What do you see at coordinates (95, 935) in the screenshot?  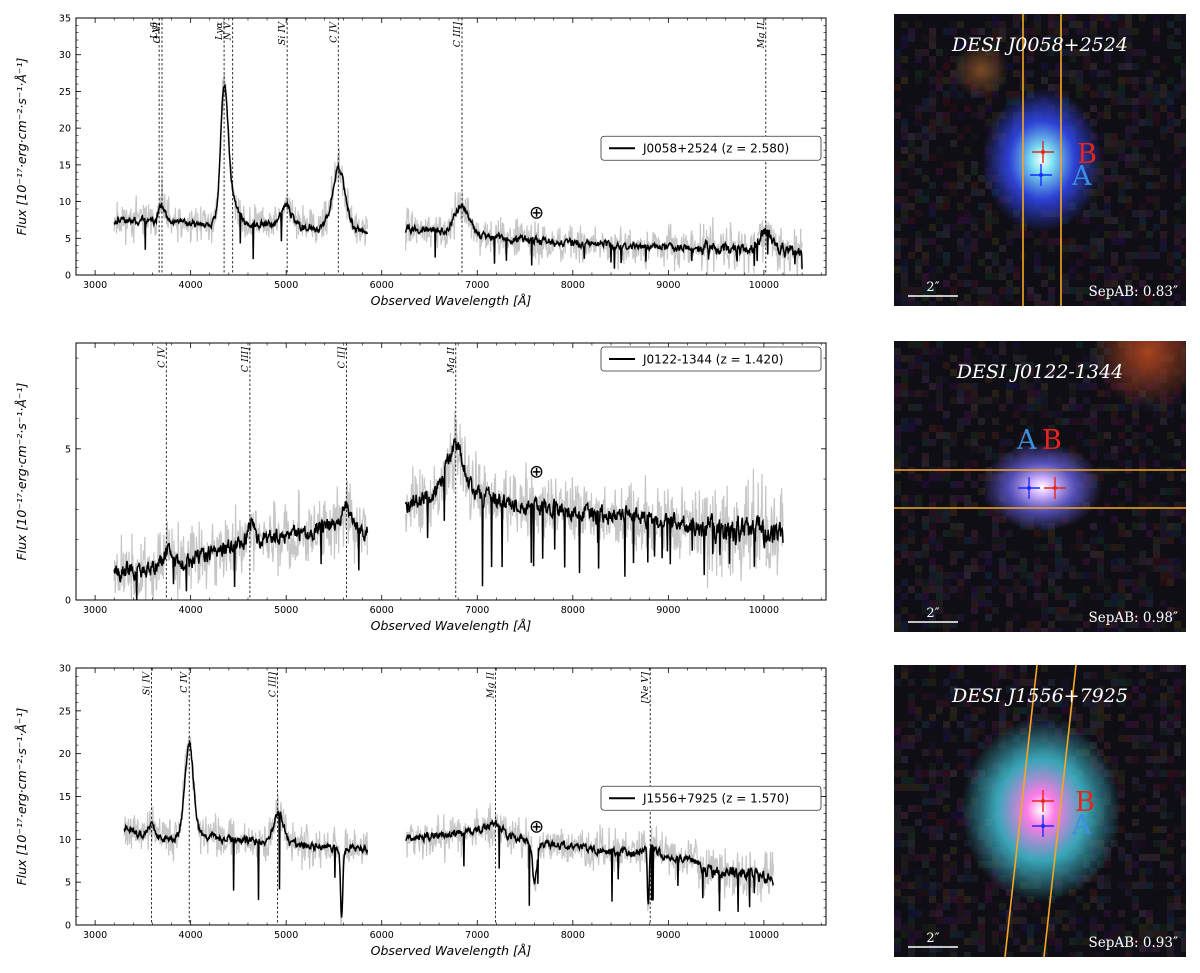 I see `x-tick-label: 3000` at bounding box center [95, 935].